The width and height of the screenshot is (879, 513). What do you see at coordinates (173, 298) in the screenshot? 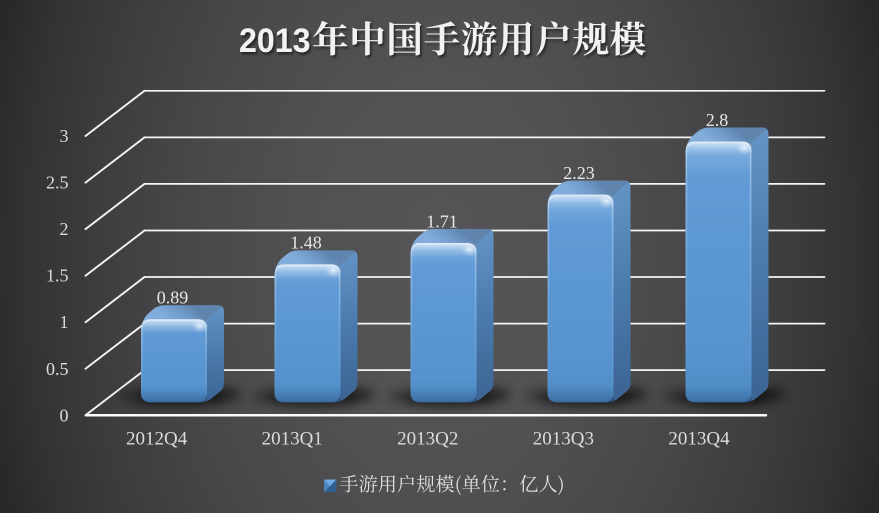
I see `svg-text: 0.89` at bounding box center [173, 298].